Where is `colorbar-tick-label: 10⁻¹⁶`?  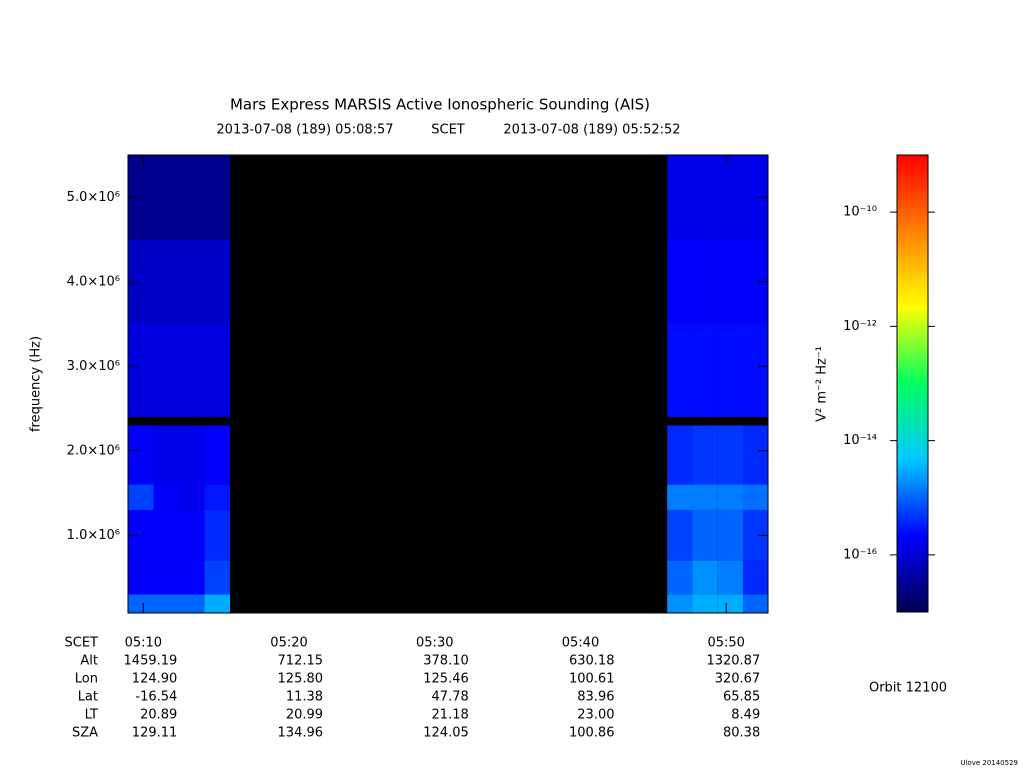 colorbar-tick-label: 10⁻¹⁶ is located at coordinates (860, 554).